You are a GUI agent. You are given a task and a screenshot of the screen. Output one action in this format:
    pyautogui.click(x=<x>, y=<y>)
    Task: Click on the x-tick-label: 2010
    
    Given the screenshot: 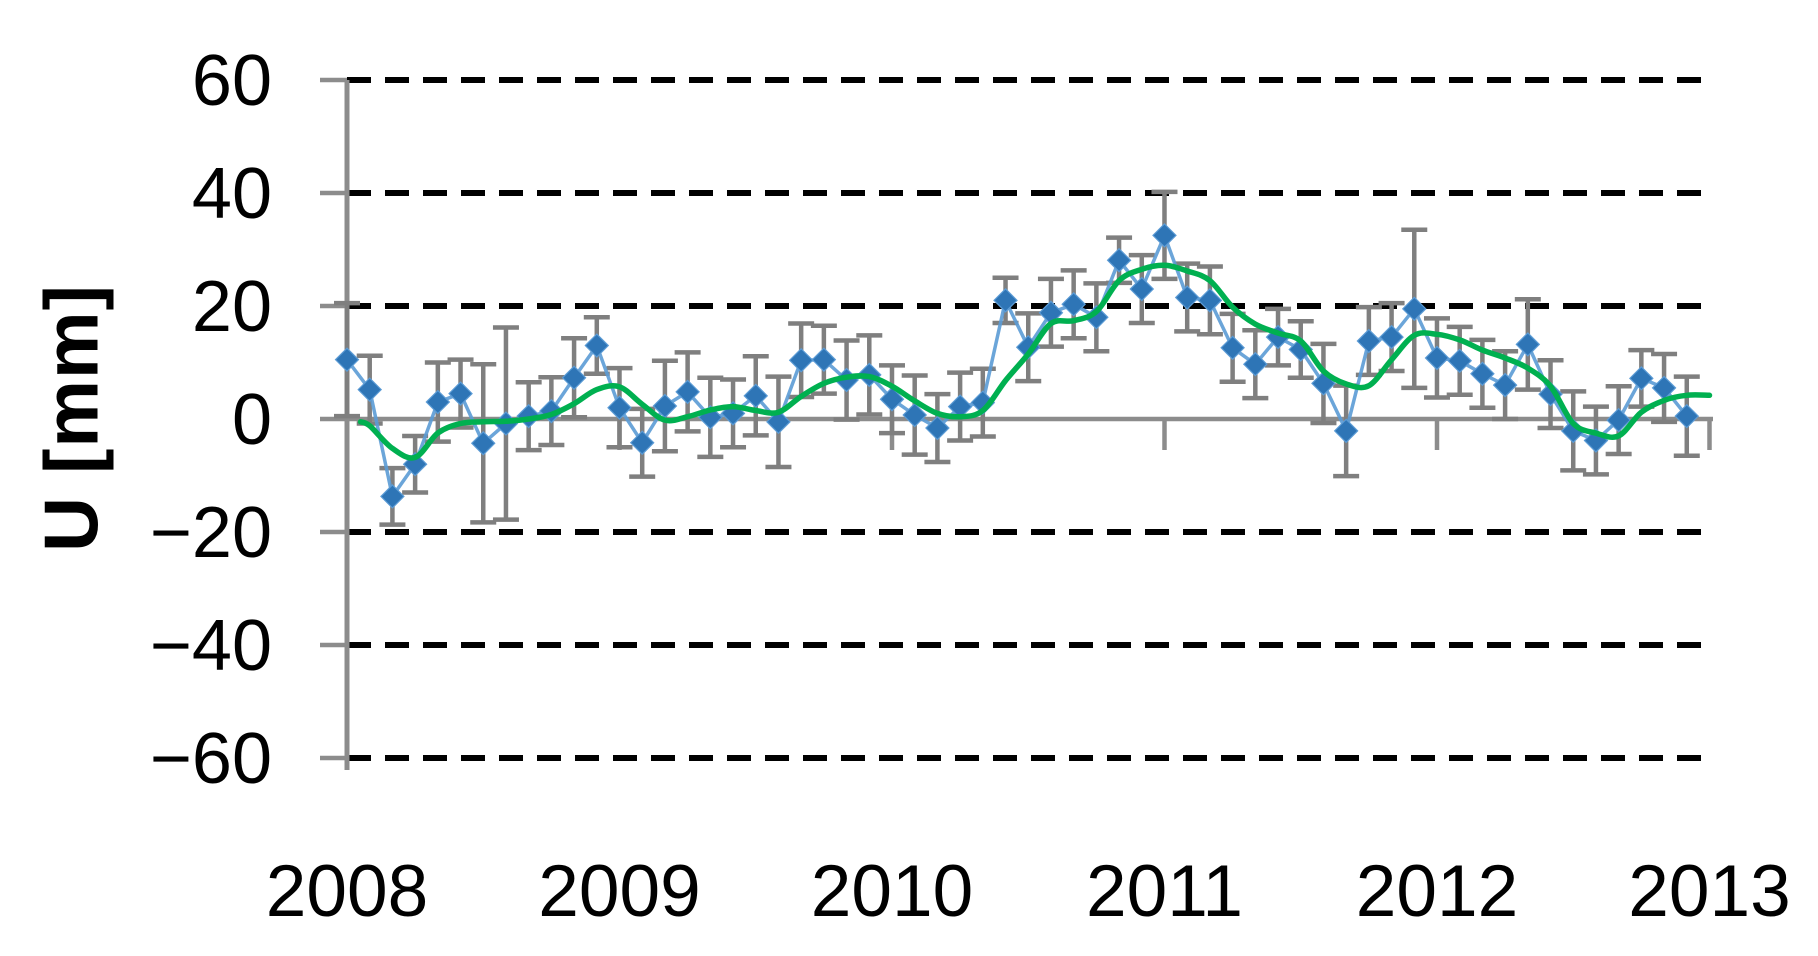 What is the action you would take?
    pyautogui.click(x=892, y=891)
    